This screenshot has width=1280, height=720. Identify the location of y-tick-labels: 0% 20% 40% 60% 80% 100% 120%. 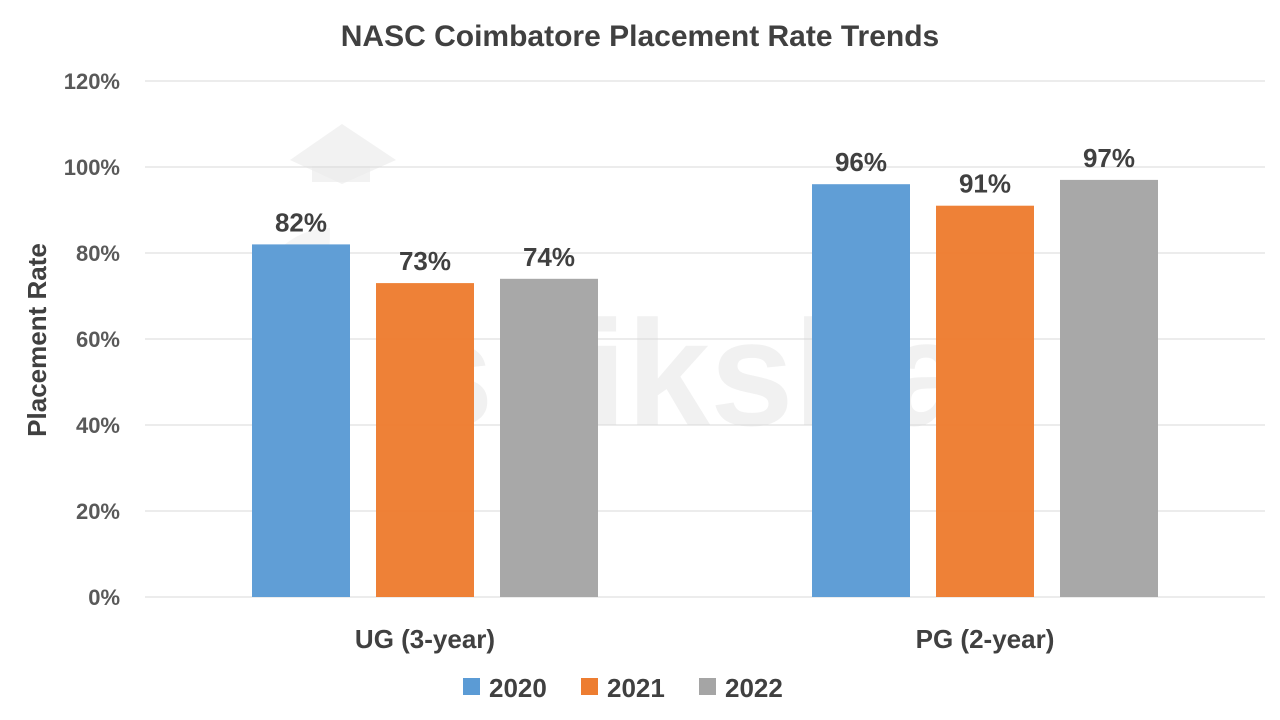
(92, 339).